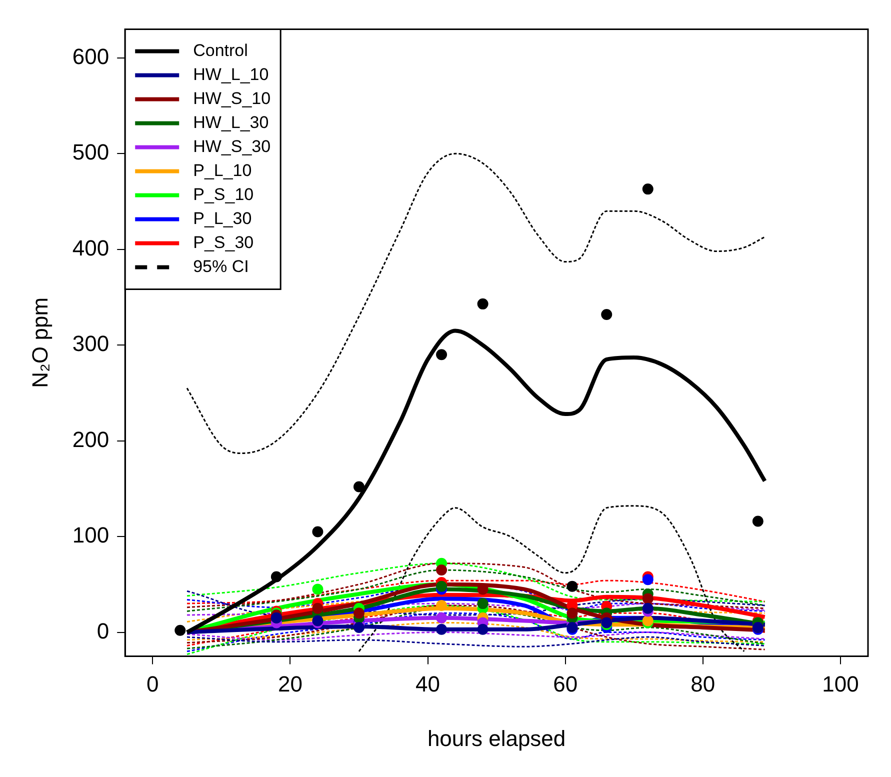 The height and width of the screenshot is (777, 891). What do you see at coordinates (91, 343) in the screenshot?
I see `y-tick-label: 300` at bounding box center [91, 343].